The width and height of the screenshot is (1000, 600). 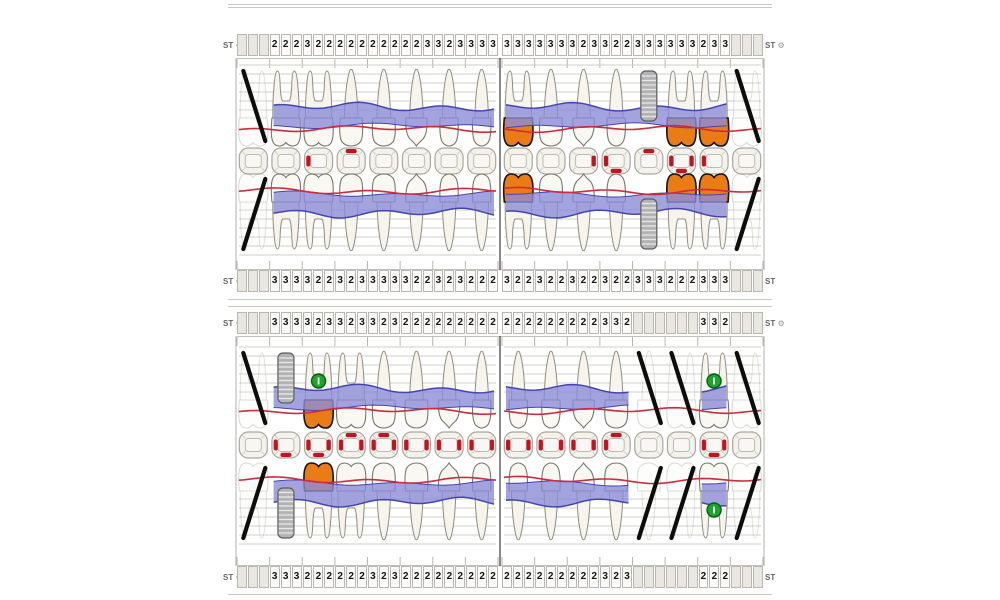 What do you see at coordinates (481, 107) in the screenshot?
I see `tooth-incisor` at bounding box center [481, 107].